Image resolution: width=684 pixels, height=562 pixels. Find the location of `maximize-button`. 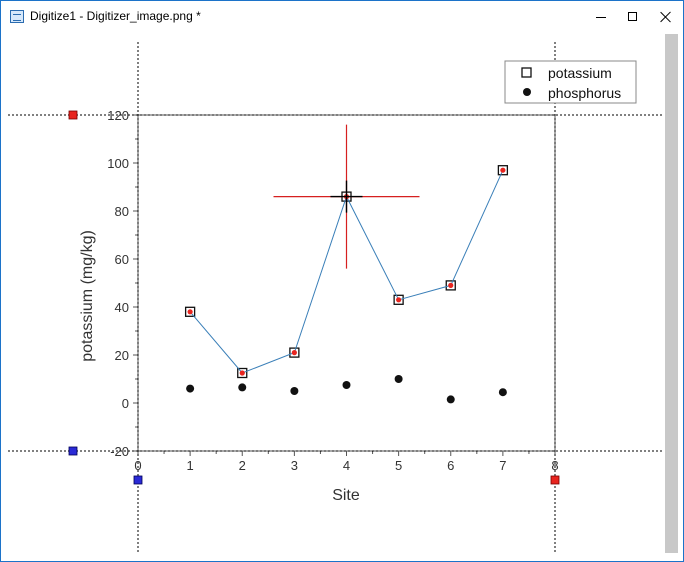

maximize-button is located at coordinates (632, 16).